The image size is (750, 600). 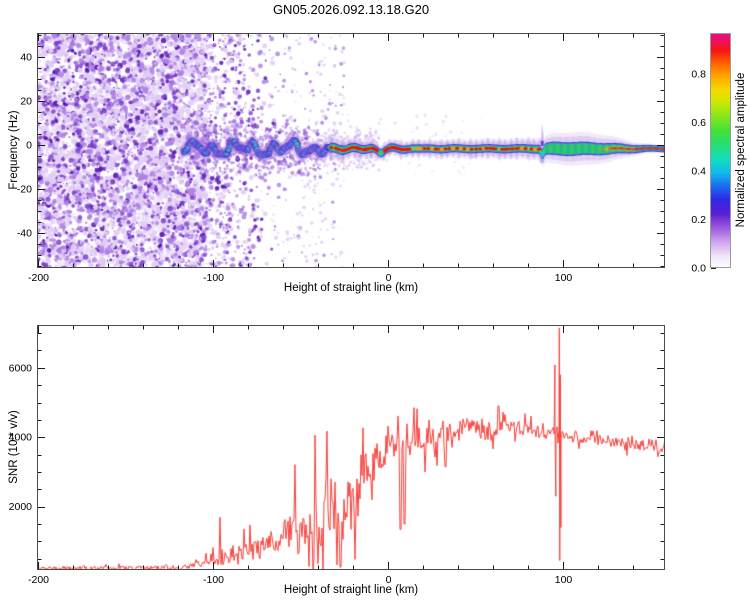 I want to click on frequency-axis-label: Frequency (Hz), so click(x=14, y=150).